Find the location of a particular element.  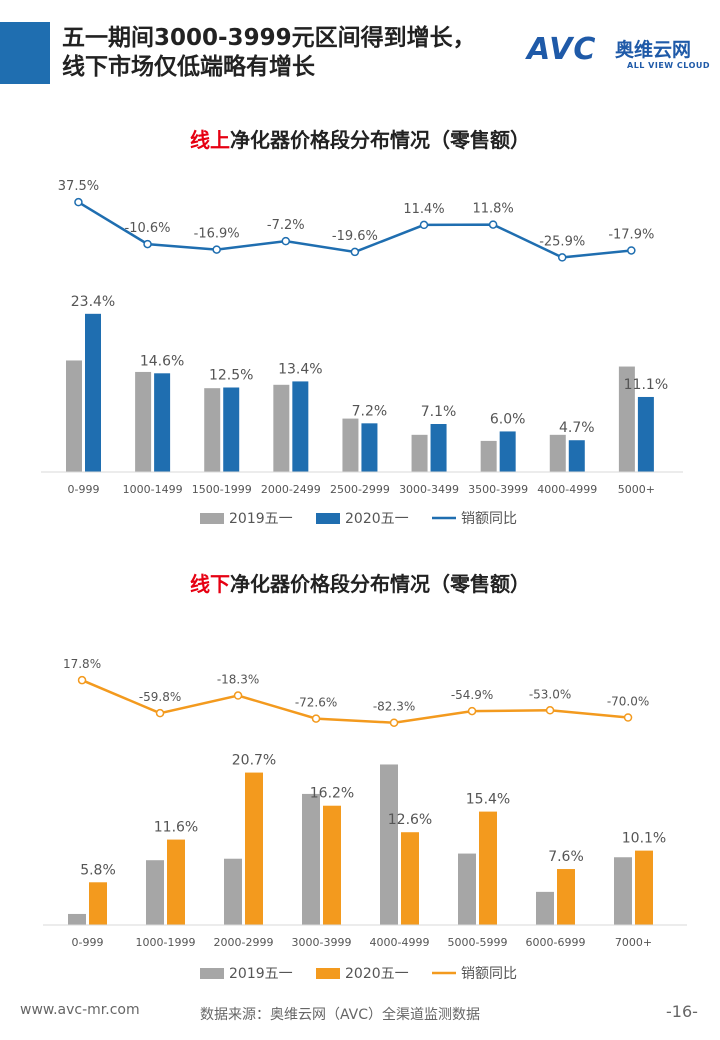

category-label: 7000+ is located at coordinates (633, 942).